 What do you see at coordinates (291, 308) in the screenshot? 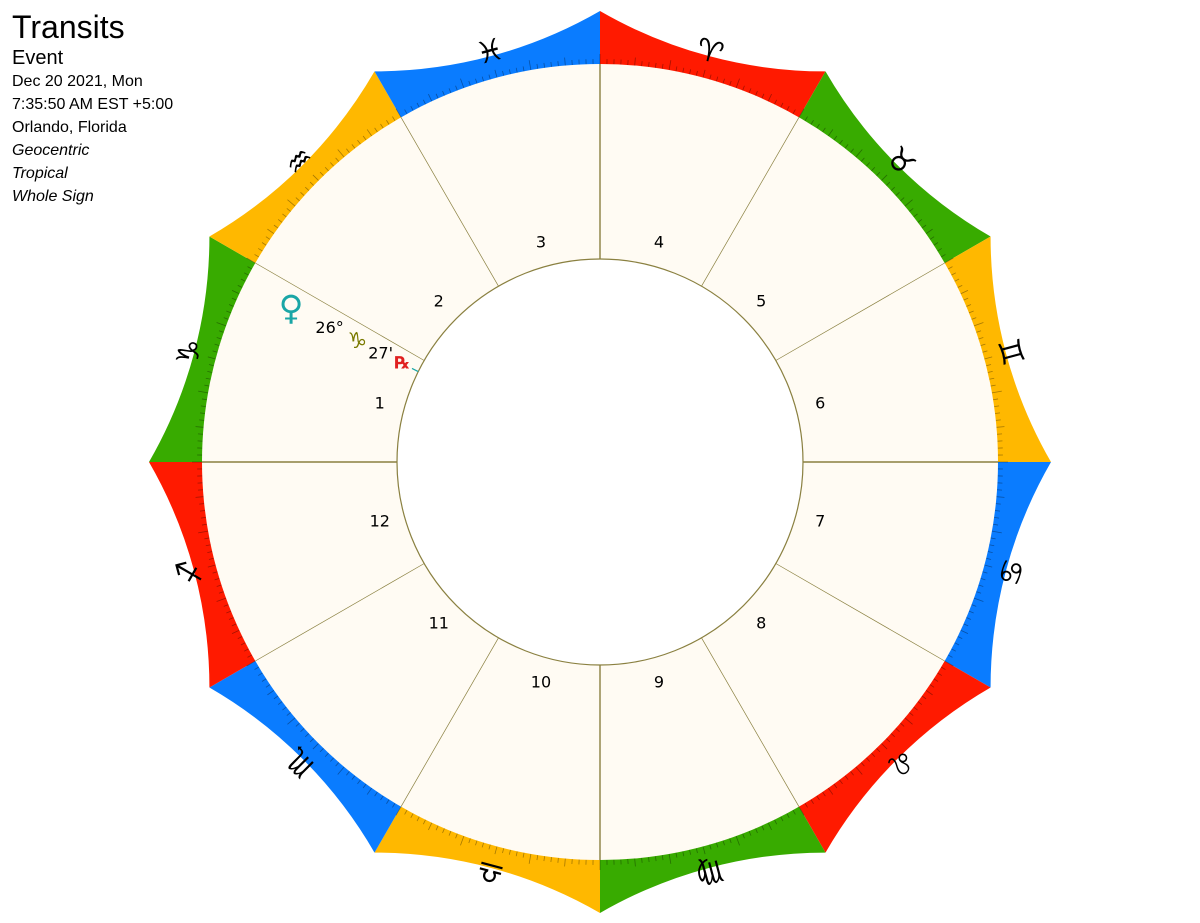
I see `venus-icon: ♀` at bounding box center [291, 308].